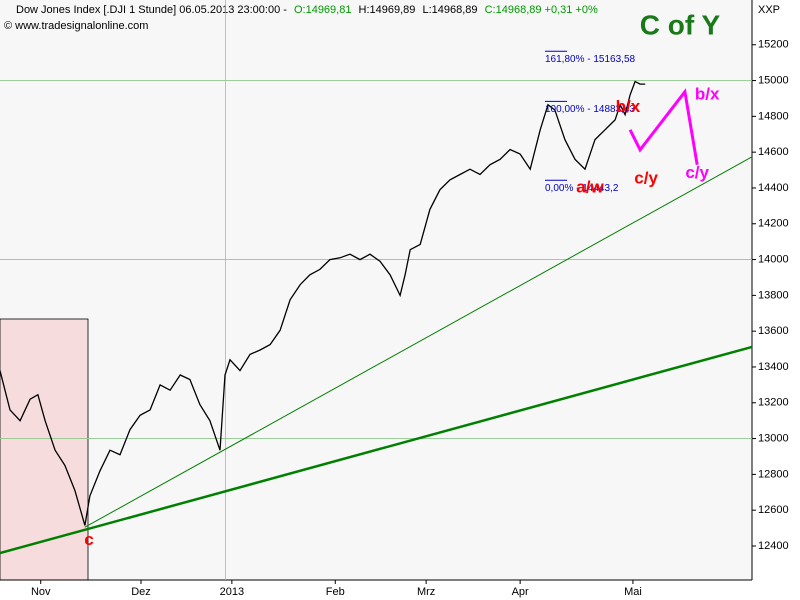 The image size is (800, 600). I want to click on y-tick-label: 12600, so click(773, 510).